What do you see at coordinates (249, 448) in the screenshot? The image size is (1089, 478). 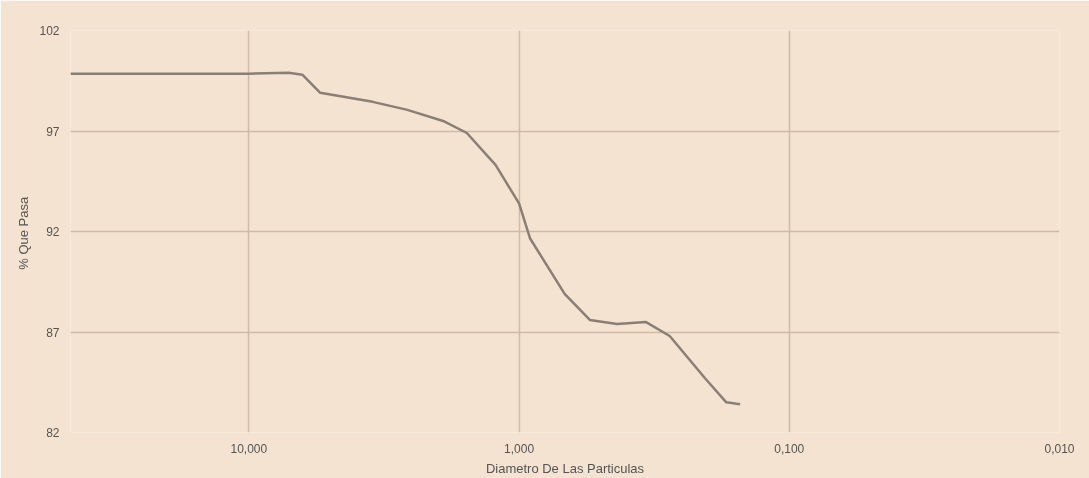 I see `x-tick-label: 10,000` at bounding box center [249, 448].